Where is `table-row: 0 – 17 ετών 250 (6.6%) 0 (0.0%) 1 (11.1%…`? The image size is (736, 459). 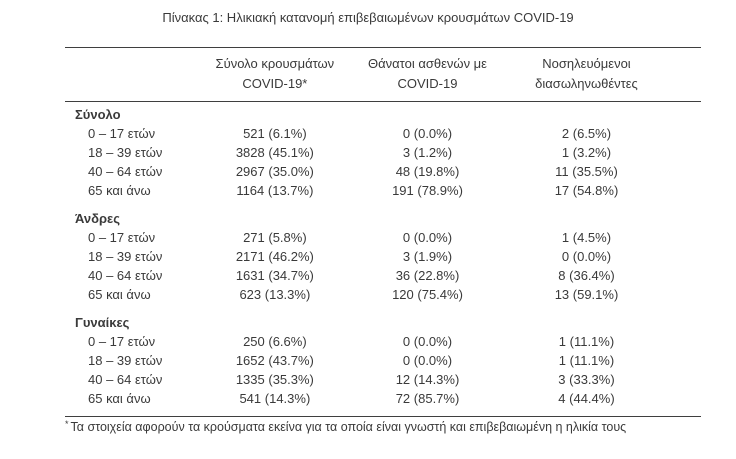
table-row: 0 – 17 ετών 250 (6.6%) 0 (0.0%) 1 (11.1%… is located at coordinates (383, 341).